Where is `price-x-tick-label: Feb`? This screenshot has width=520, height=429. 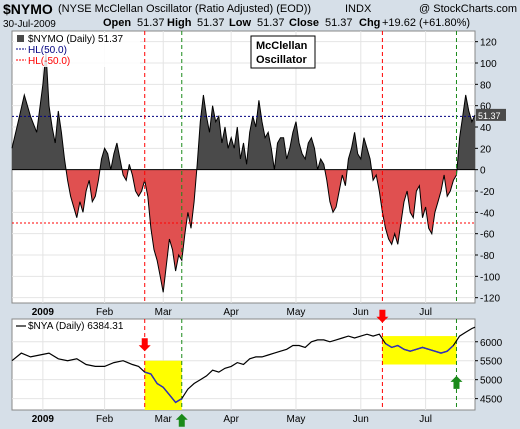
price-x-tick-label: Feb is located at coordinates (105, 419).